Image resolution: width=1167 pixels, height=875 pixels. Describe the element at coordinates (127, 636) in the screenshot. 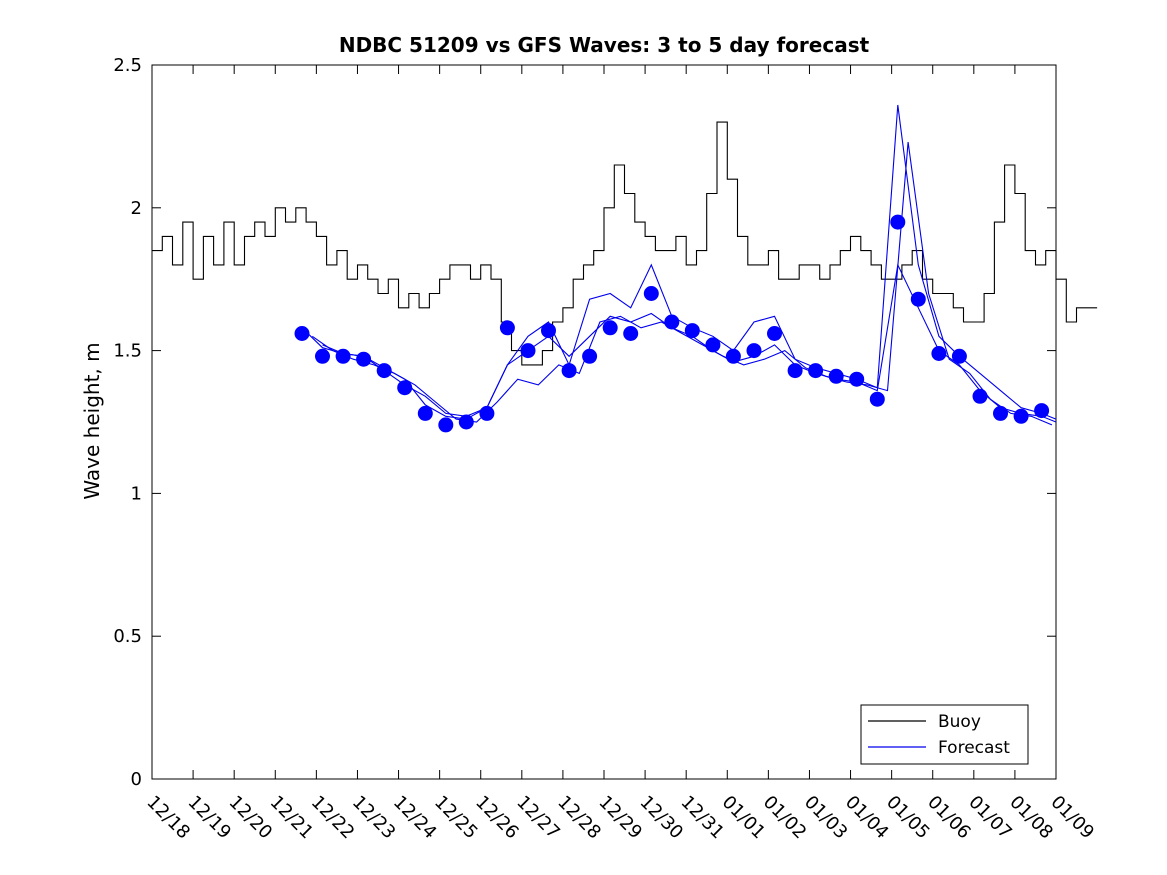

I see `y-tick-label: 0.5` at that location.